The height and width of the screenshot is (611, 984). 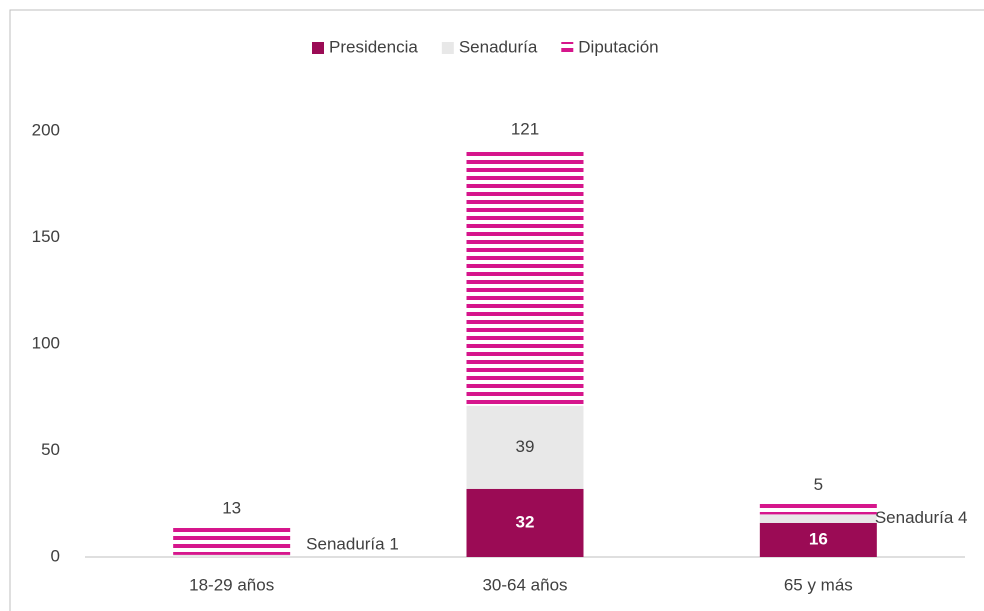 I want to click on legend: Presidencia Senaduría Diputación, so click(x=485, y=46).